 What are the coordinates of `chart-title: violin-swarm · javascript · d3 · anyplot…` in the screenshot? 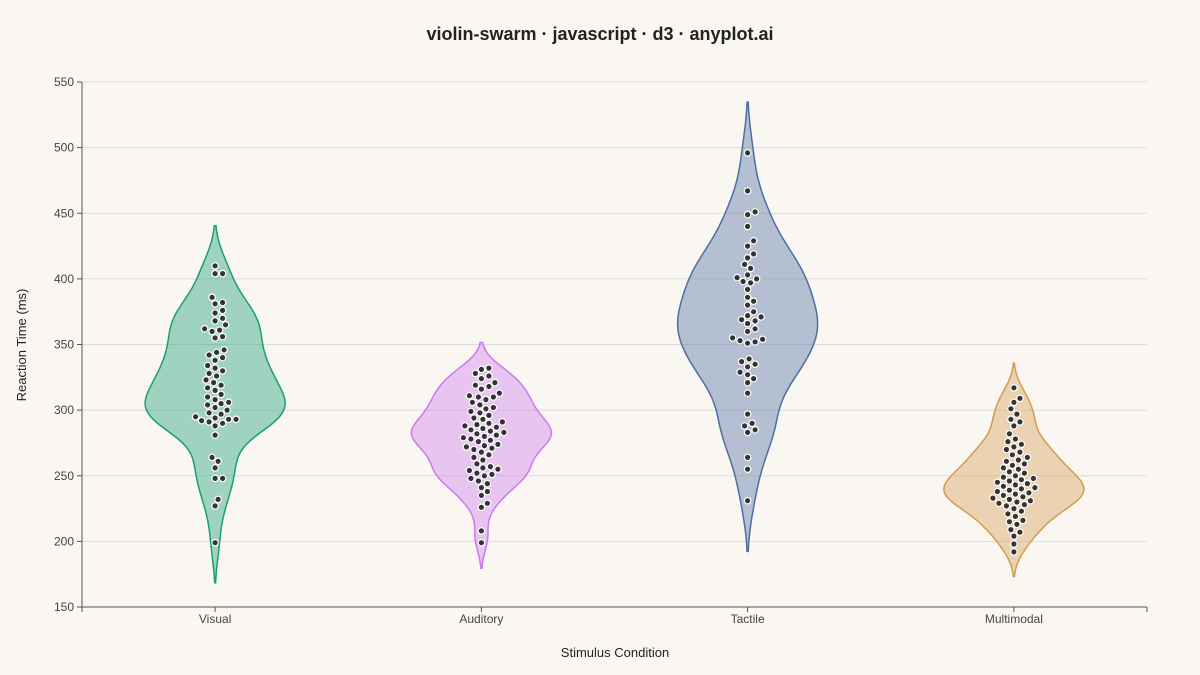 It's located at (599, 34).